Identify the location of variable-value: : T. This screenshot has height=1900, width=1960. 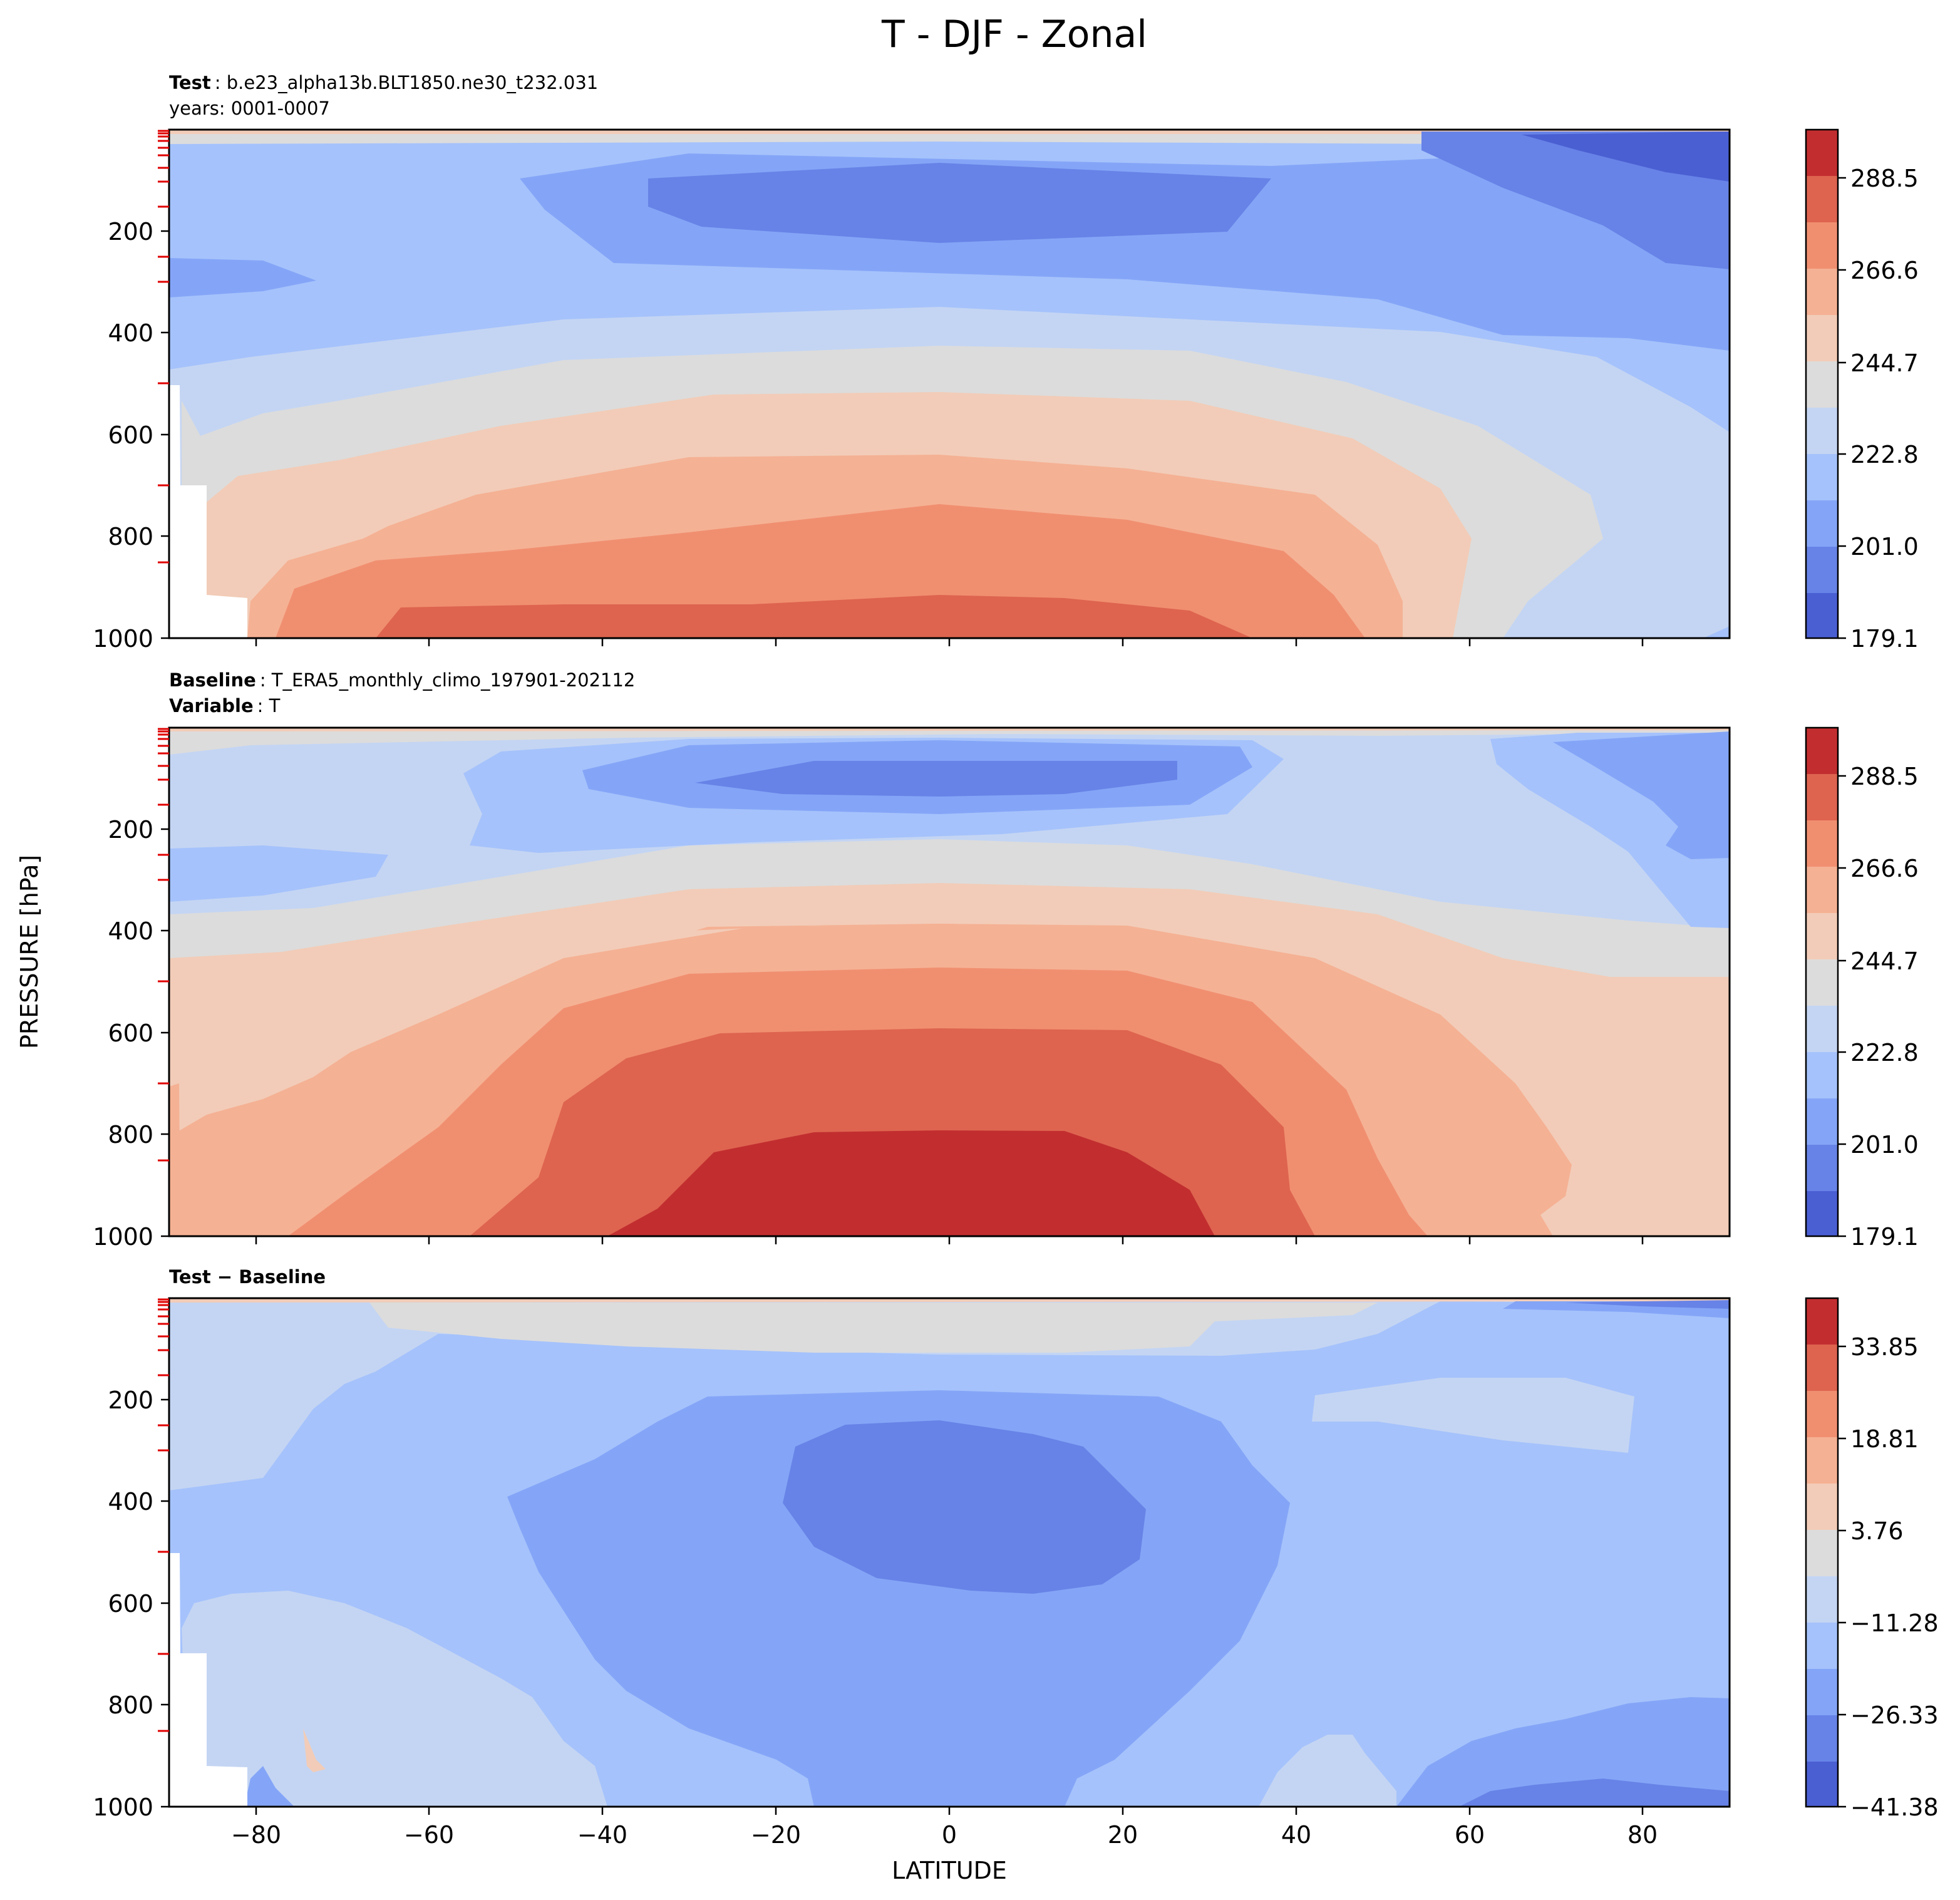
(269, 705).